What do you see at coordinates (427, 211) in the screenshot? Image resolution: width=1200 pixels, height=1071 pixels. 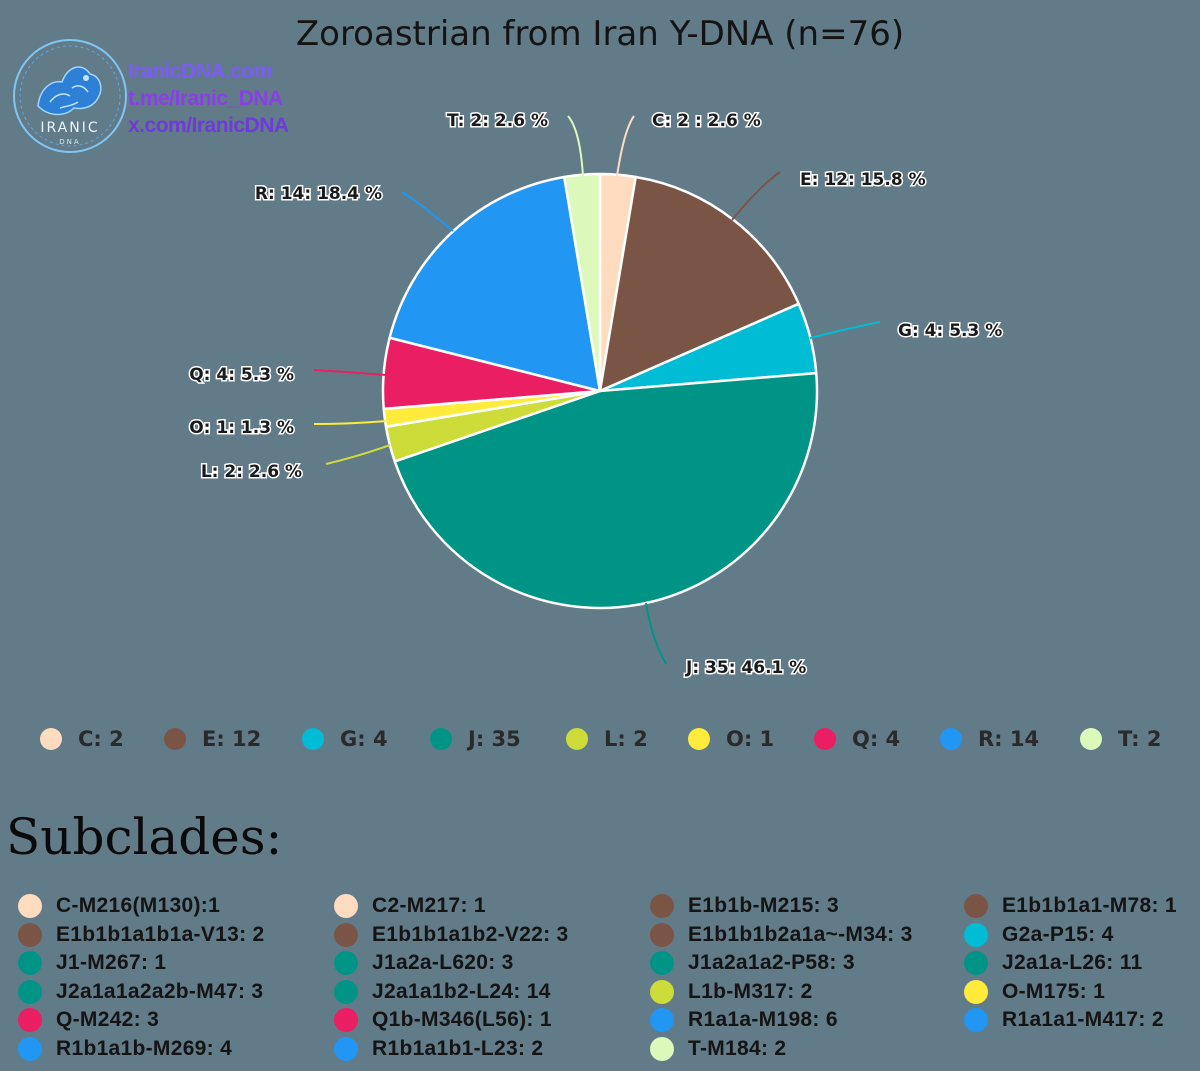 I see `leader-line-r` at bounding box center [427, 211].